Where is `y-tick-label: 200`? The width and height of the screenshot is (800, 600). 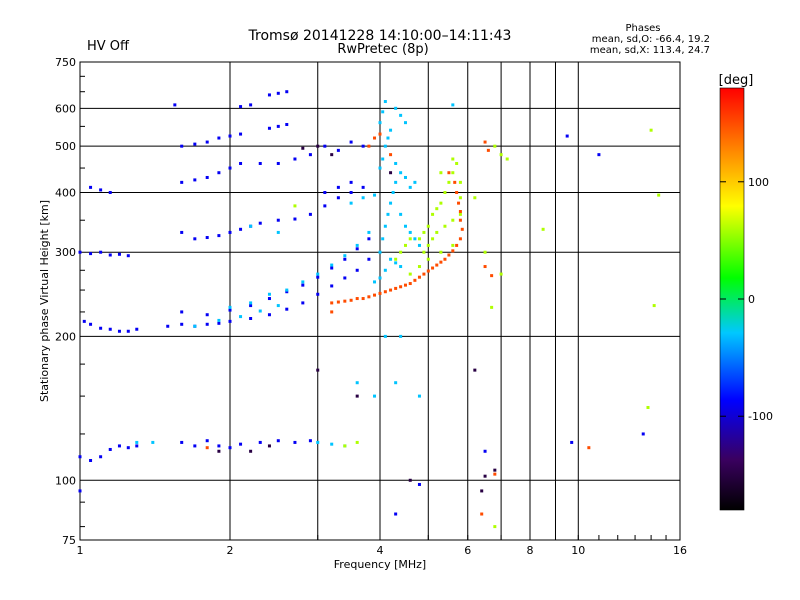 y-tick-label: 200 is located at coordinates (65, 336).